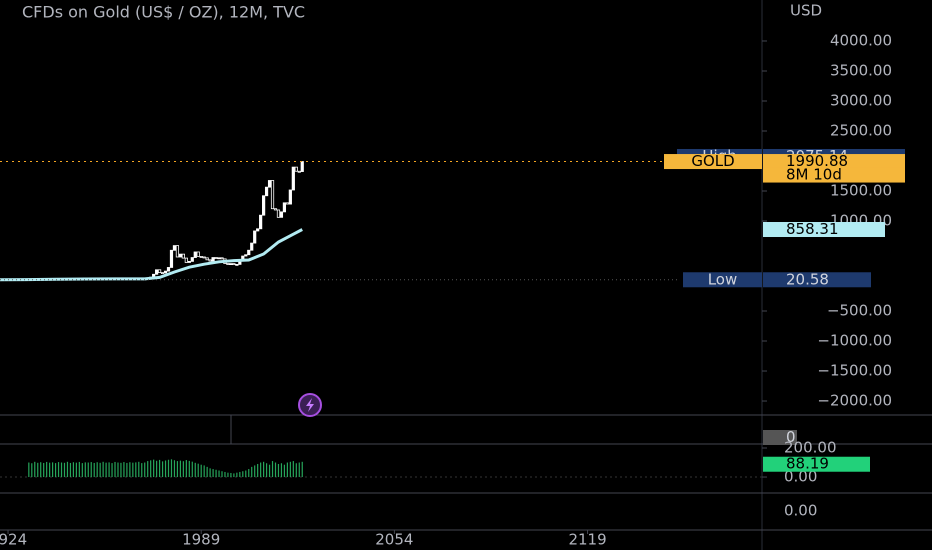 This screenshot has height=550, width=932. I want to click on low-label: Low, so click(723, 279).